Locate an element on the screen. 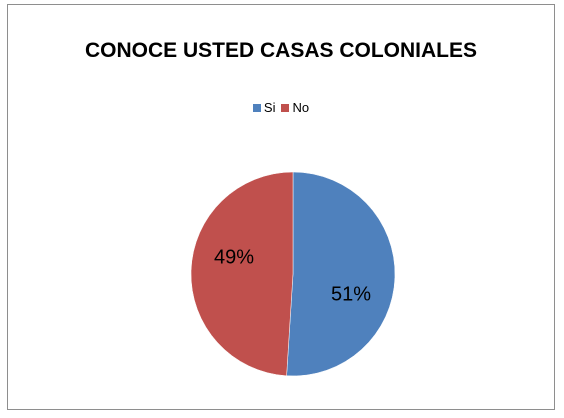 The image size is (564, 418). data-label-no: 49% is located at coordinates (234, 257).